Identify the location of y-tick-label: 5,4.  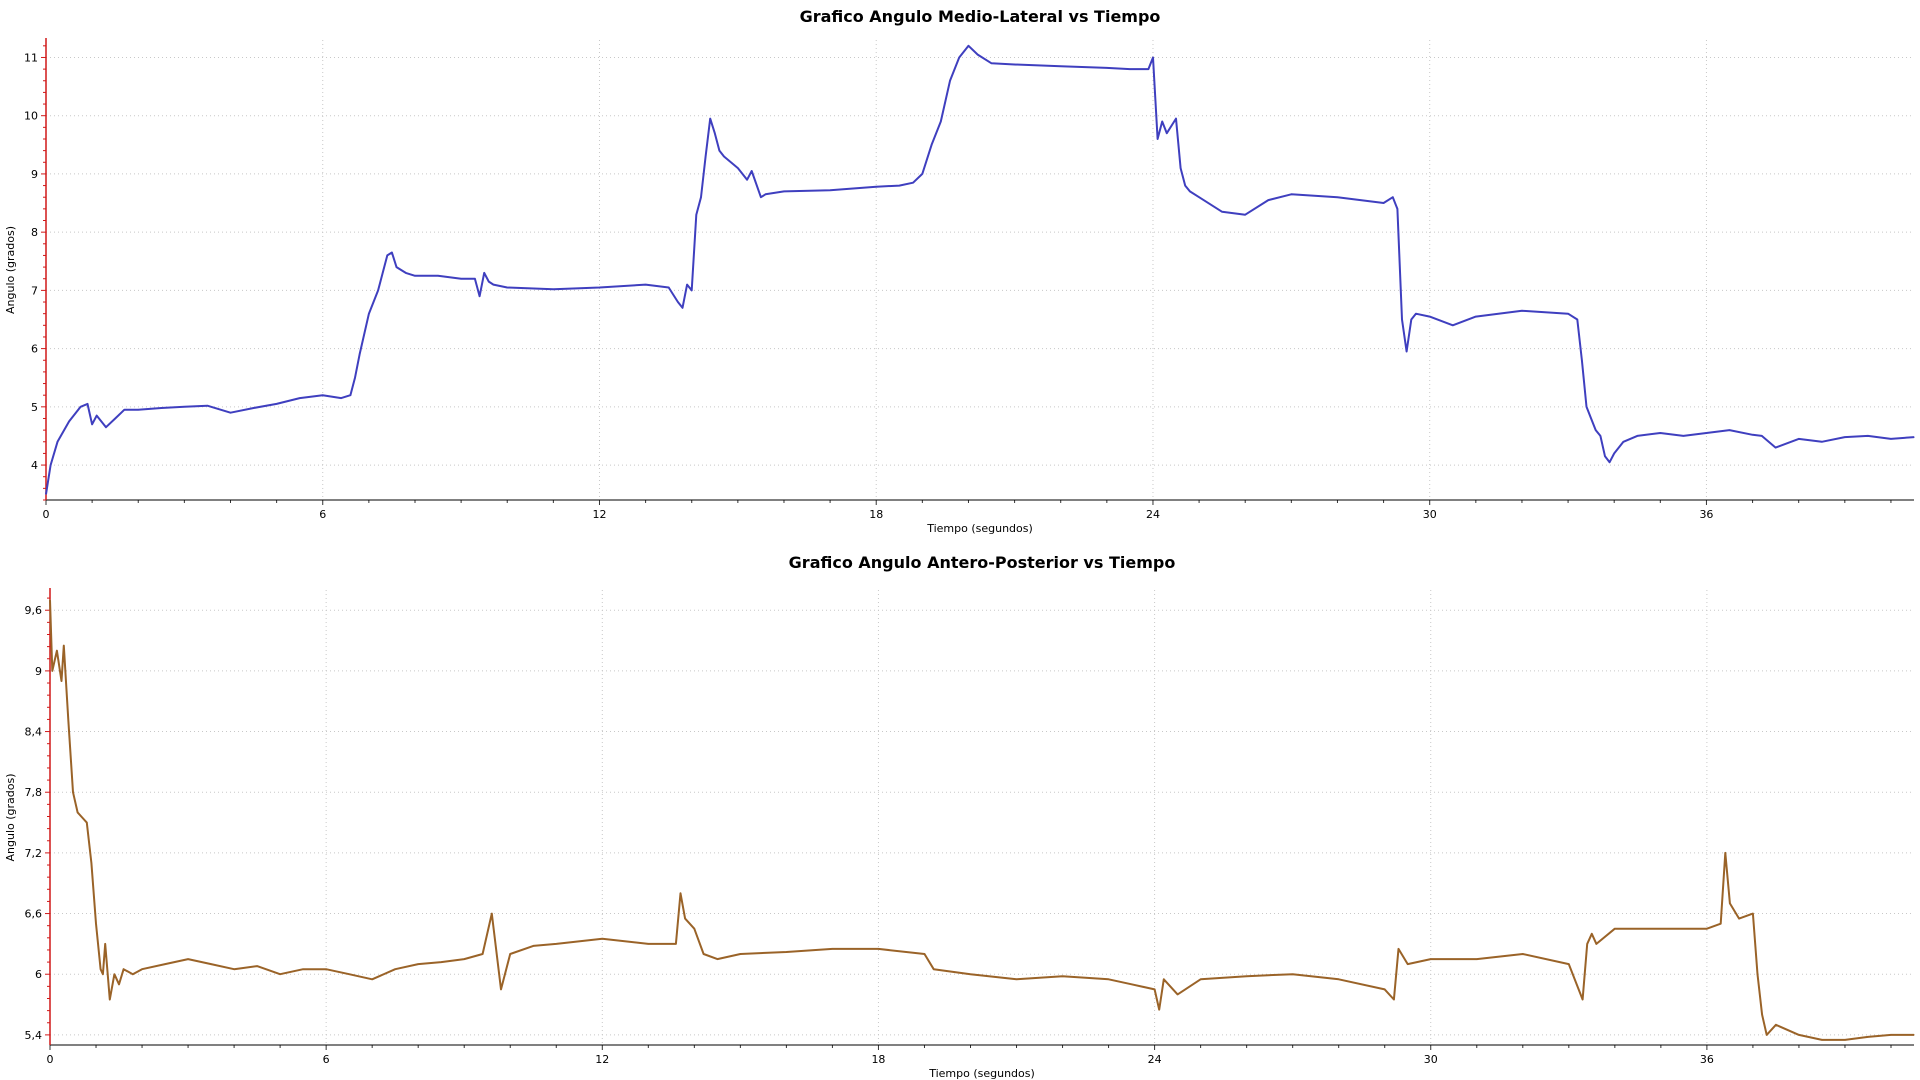
(34, 1035).